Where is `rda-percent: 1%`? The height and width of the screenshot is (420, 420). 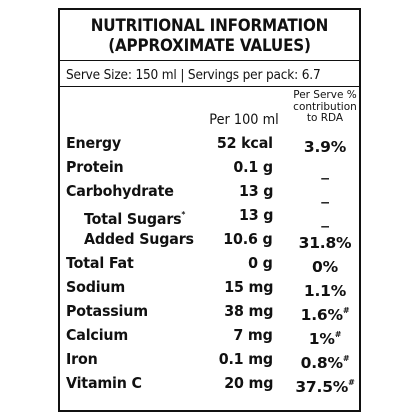 rda-percent: 1% is located at coordinates (321, 339).